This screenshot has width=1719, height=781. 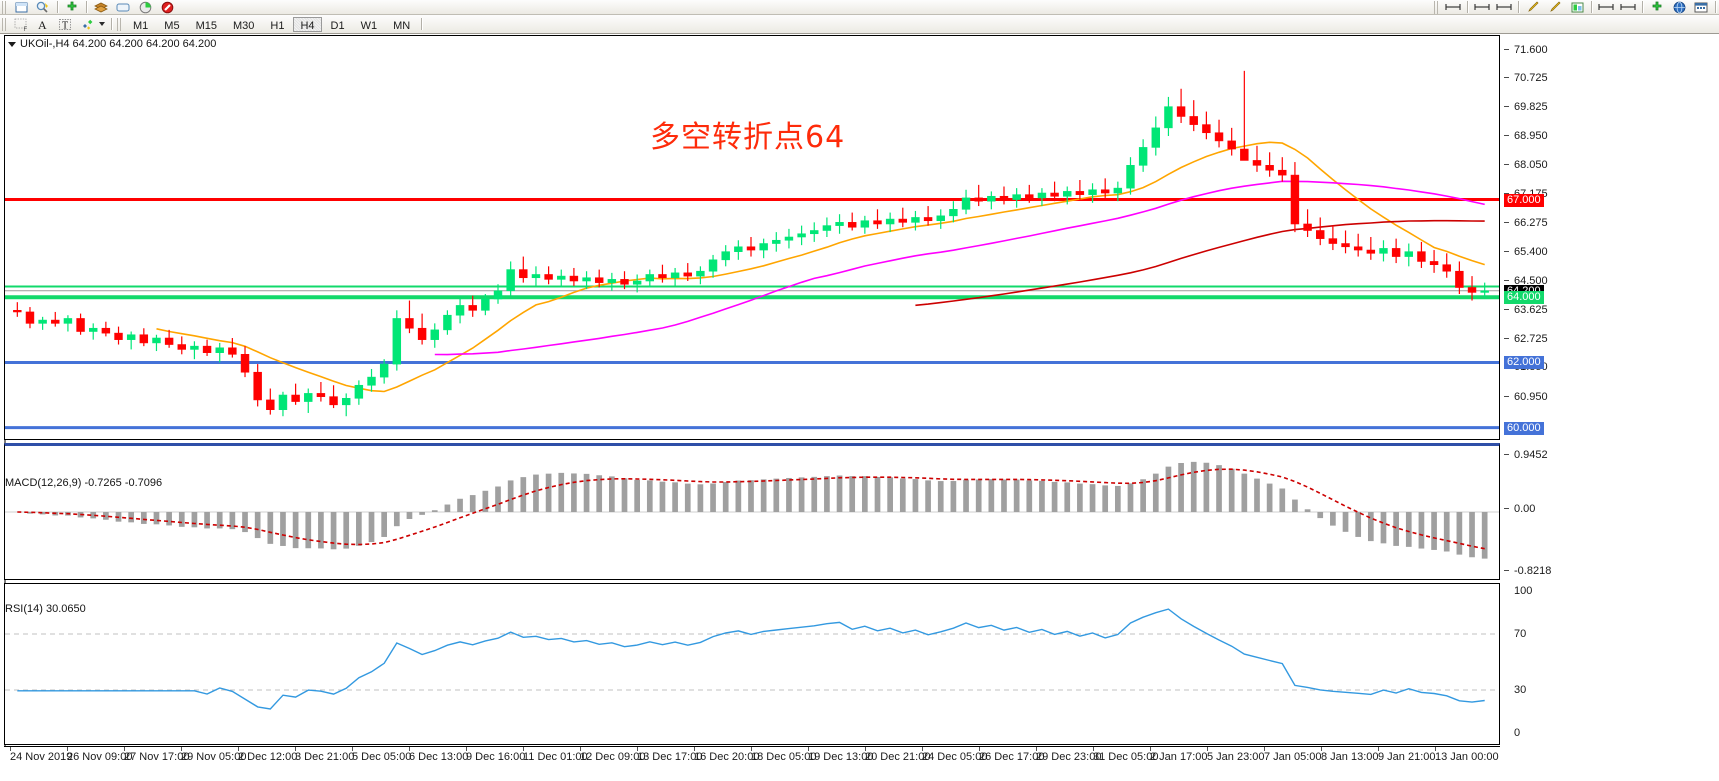 I want to click on calendar-icon, so click(x=1701, y=7).